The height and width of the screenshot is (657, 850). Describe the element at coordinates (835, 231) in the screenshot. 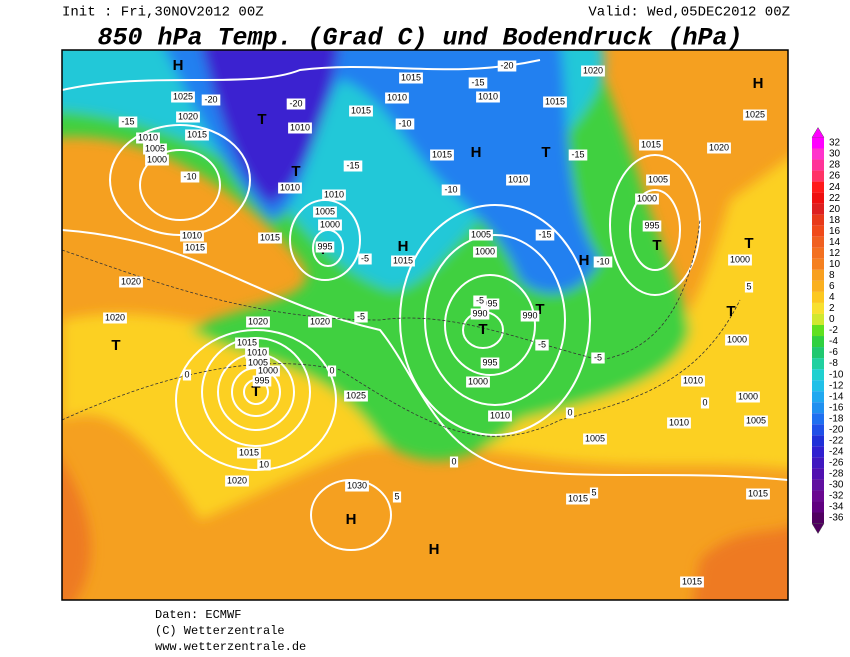

I see `colorbar-label: 16` at that location.